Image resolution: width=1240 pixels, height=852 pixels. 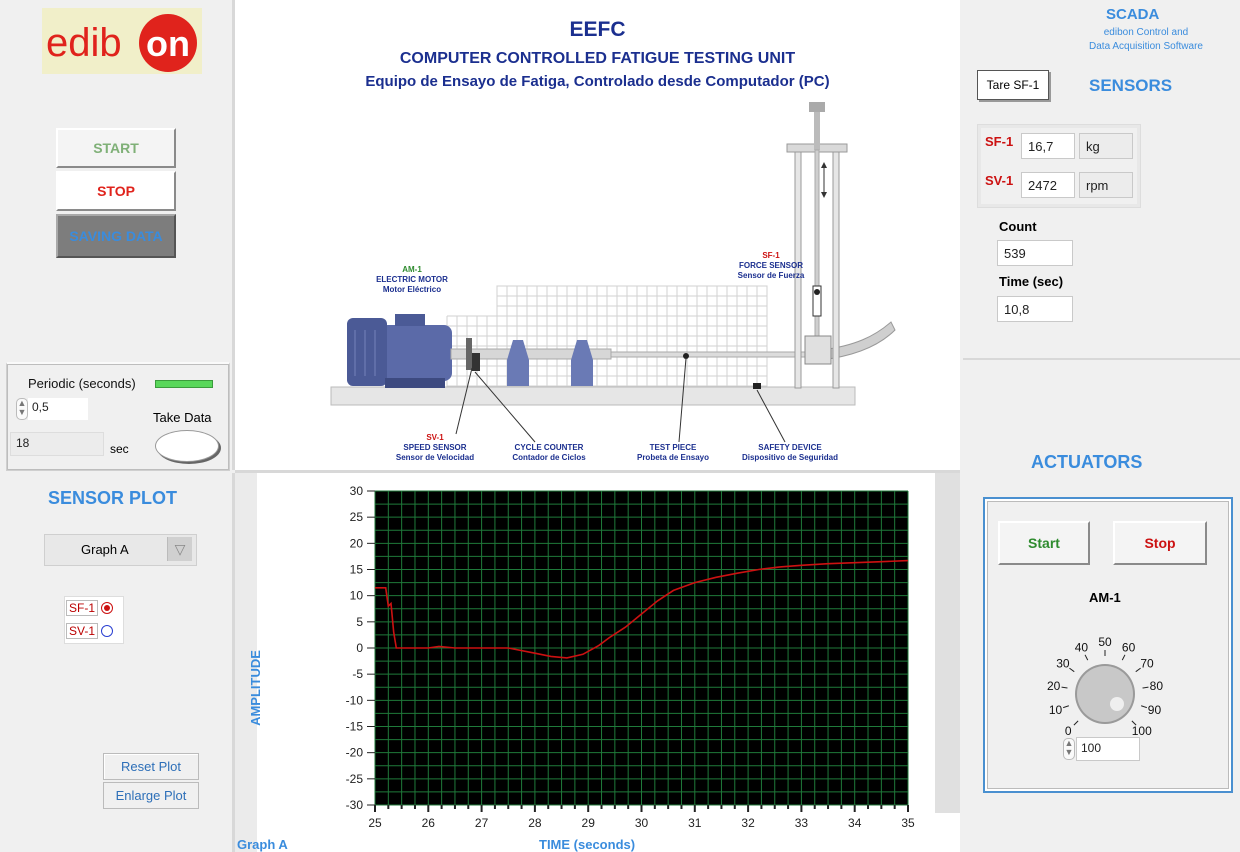 What do you see at coordinates (429, 823) in the screenshot?
I see `x-tick-label: 26` at bounding box center [429, 823].